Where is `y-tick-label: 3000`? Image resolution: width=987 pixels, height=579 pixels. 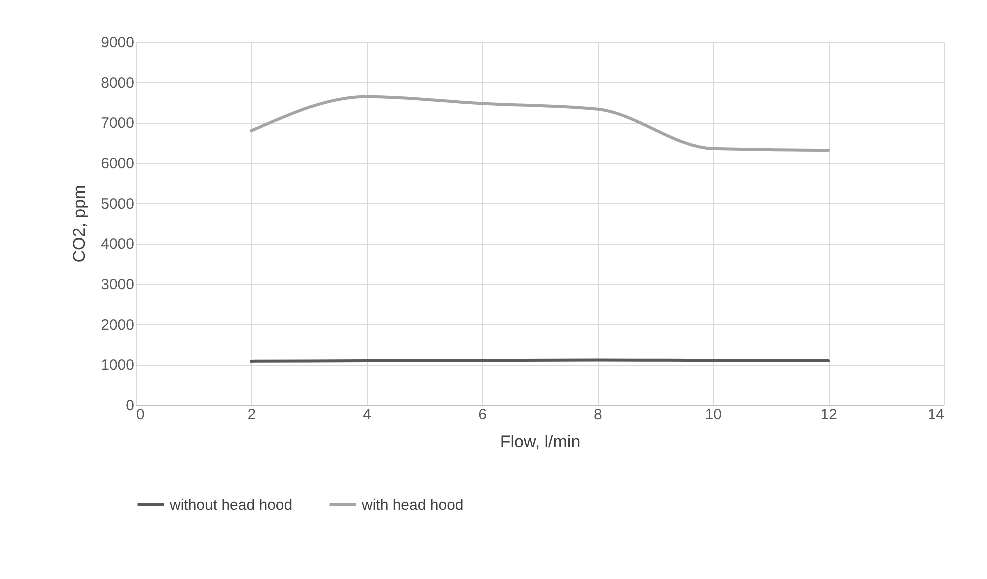
y-tick-label: 3000 is located at coordinates (117, 285).